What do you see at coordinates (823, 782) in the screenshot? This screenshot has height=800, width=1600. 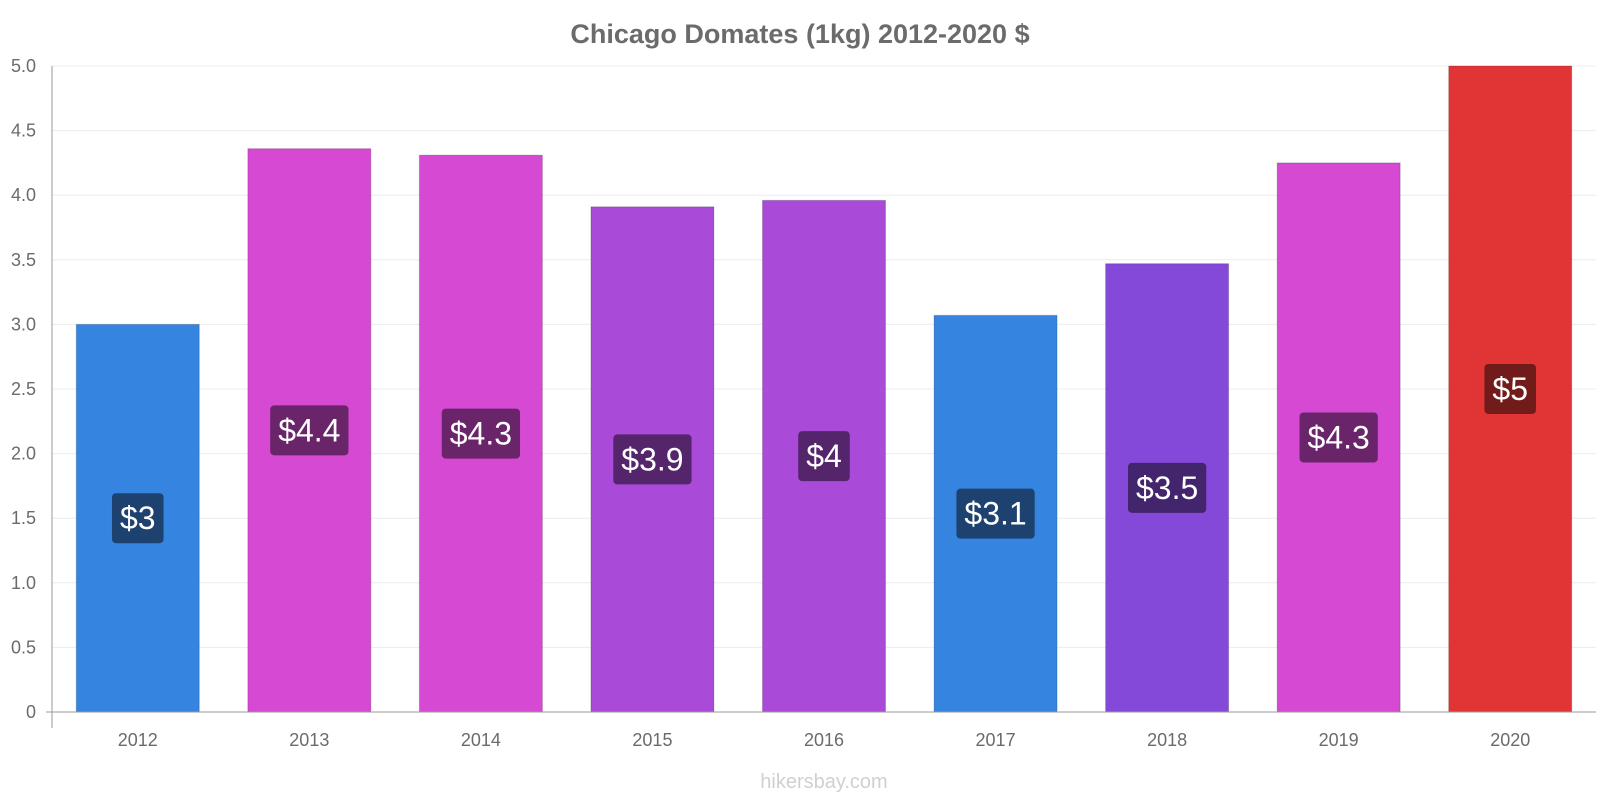 I see `watermark: hikersbay.com` at bounding box center [823, 782].